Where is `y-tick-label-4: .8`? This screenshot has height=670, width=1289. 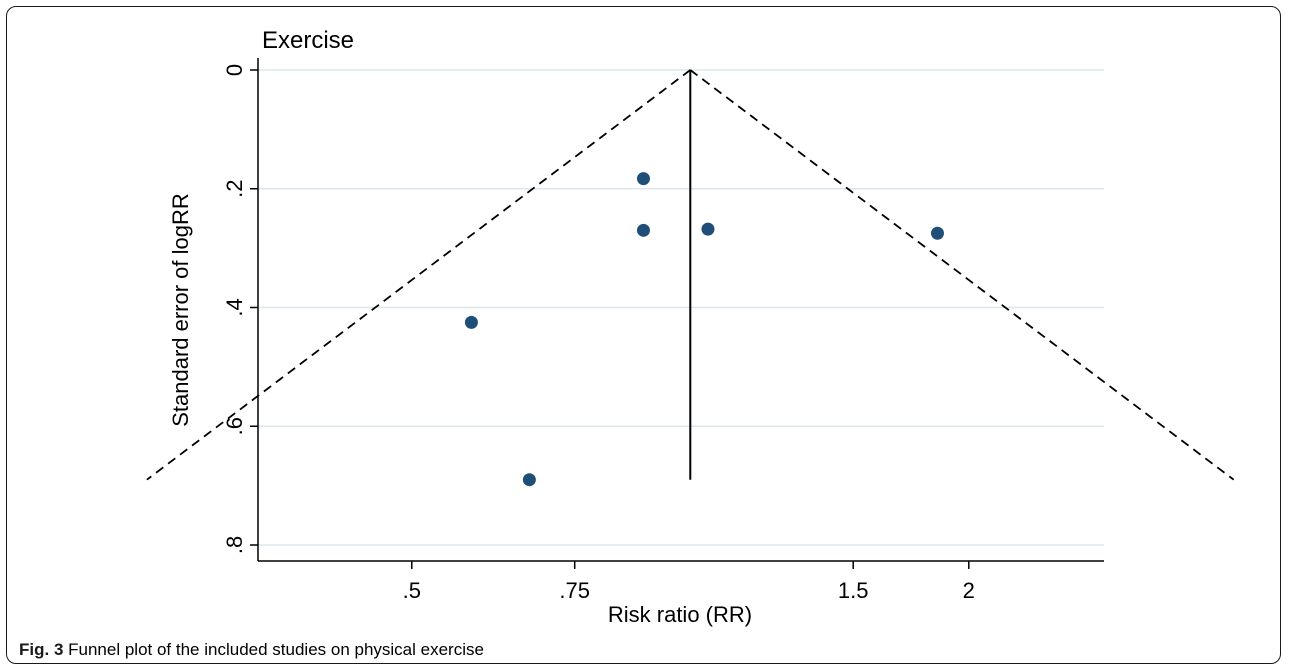
y-tick-label-4: .8 is located at coordinates (234, 545).